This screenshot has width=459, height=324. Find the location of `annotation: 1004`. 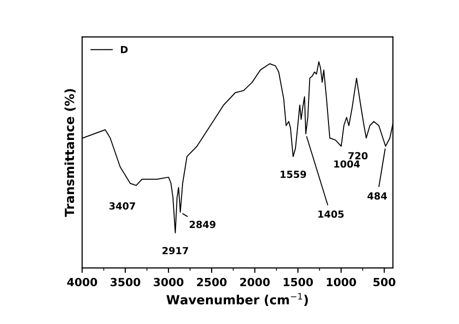

annotation: 1004 is located at coordinates (347, 164).